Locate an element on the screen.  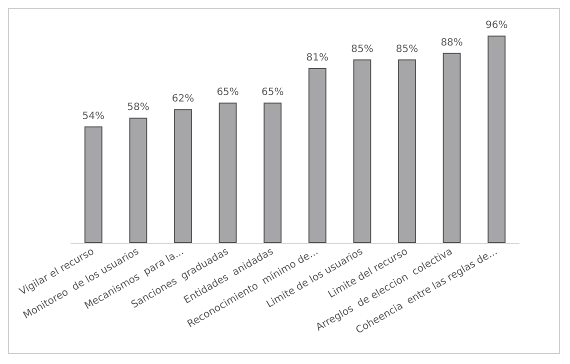
data-label: 62% is located at coordinates (183, 99).